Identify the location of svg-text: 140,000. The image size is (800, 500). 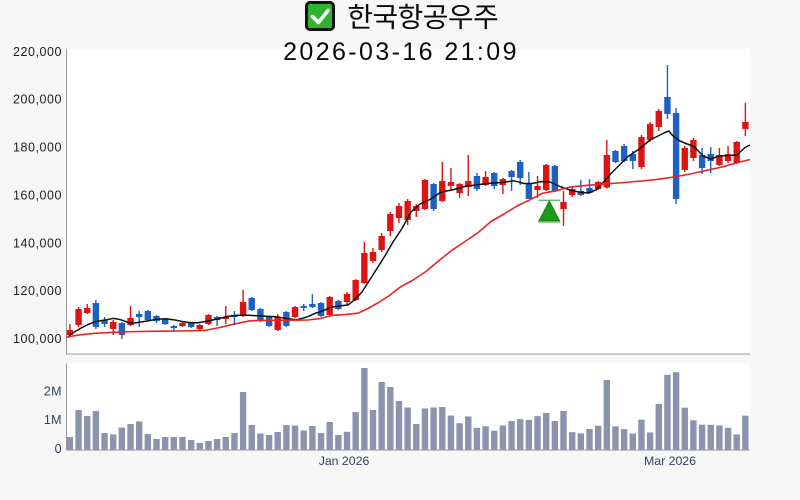
(37, 243).